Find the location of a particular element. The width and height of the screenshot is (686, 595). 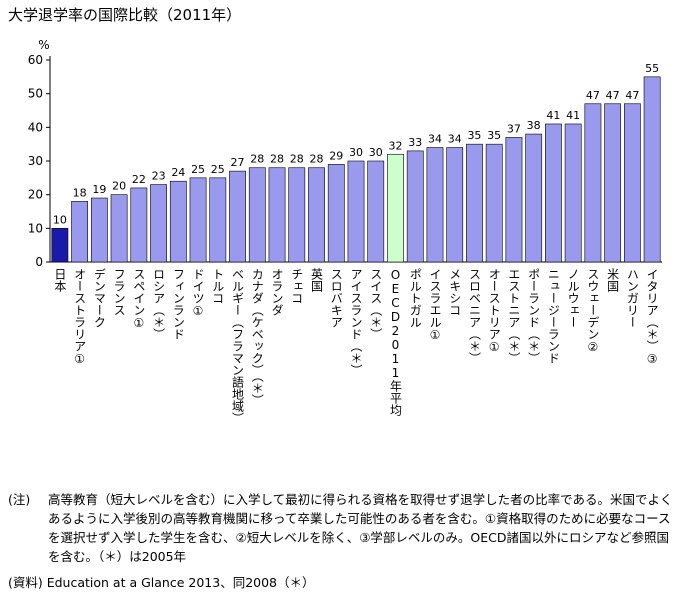

category-label: メキシコ is located at coordinates (455, 292).